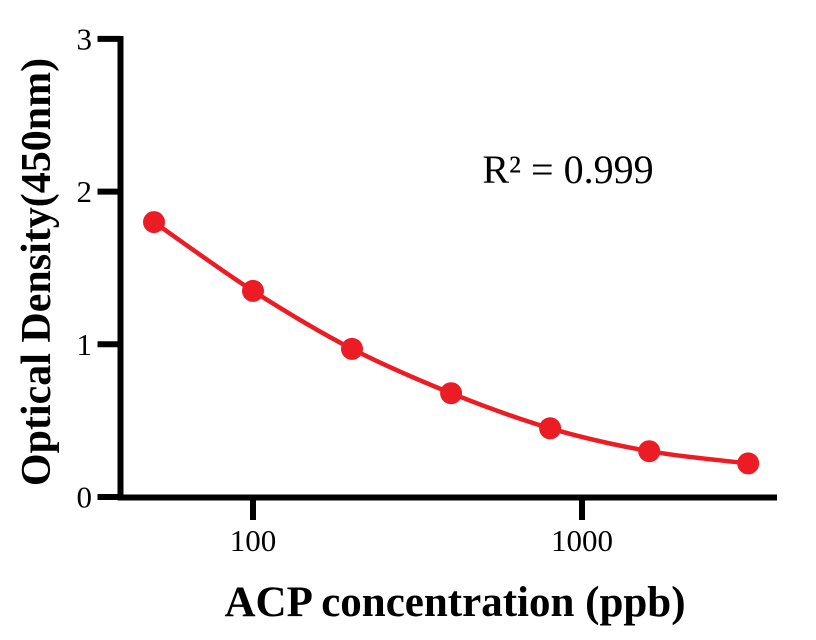  What do you see at coordinates (85, 497) in the screenshot?
I see `y-tick-label: 0` at bounding box center [85, 497].